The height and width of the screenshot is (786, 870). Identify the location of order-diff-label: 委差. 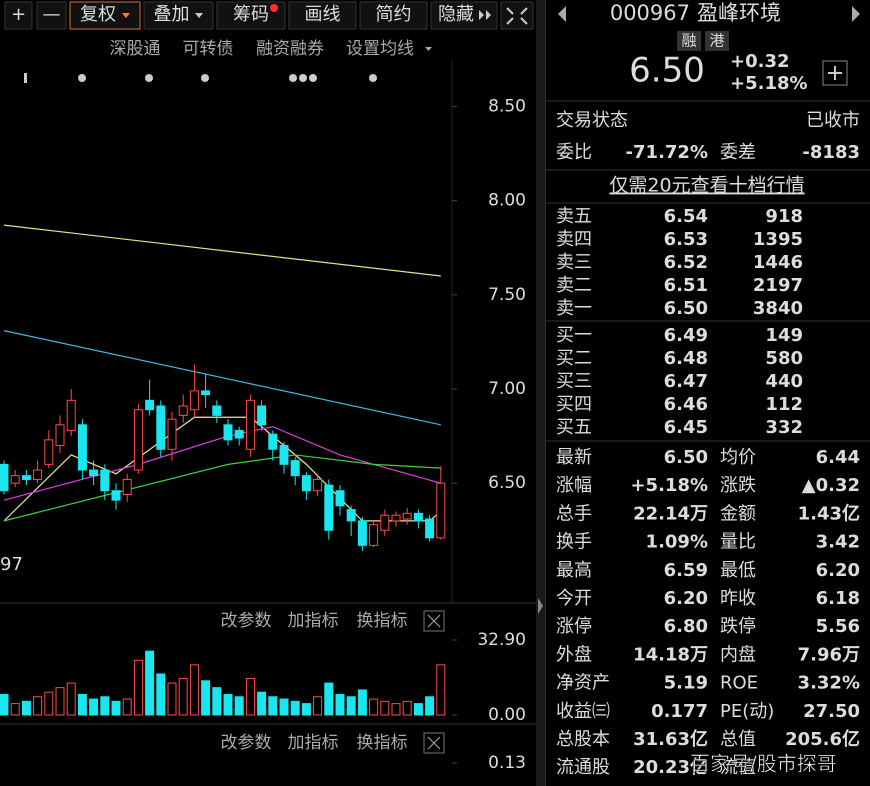
(738, 152).